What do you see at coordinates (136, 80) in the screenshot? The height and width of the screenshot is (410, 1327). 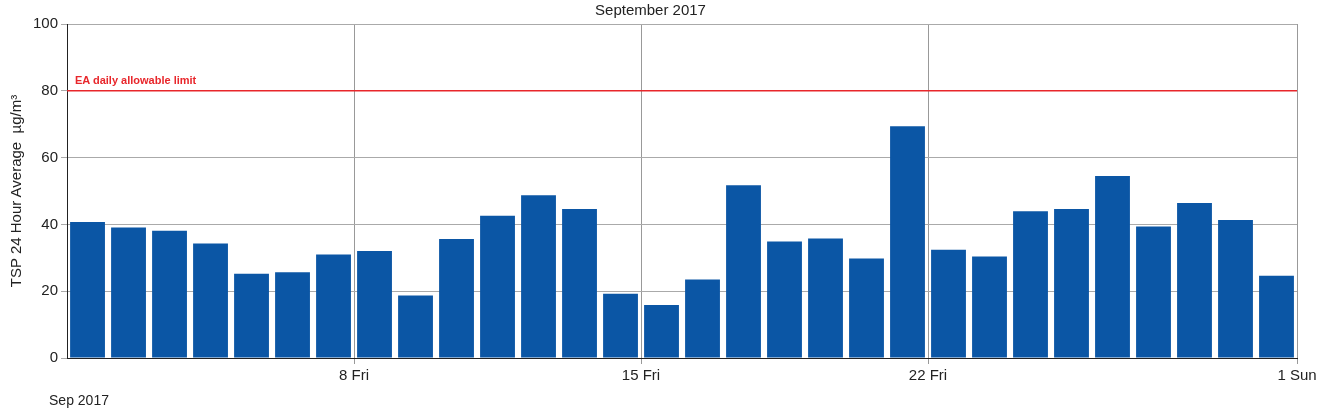 I see `ref-line-label: EA daily allowable limit` at bounding box center [136, 80].